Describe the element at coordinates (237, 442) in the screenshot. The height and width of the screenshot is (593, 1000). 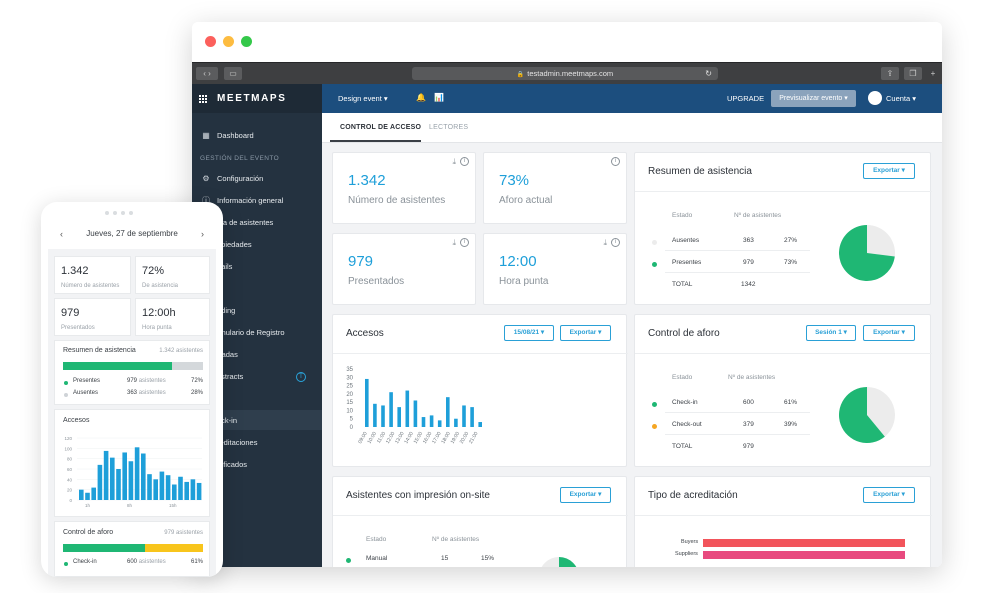
I see `sidebar-item-acreditaciones: reditaciones` at that location.